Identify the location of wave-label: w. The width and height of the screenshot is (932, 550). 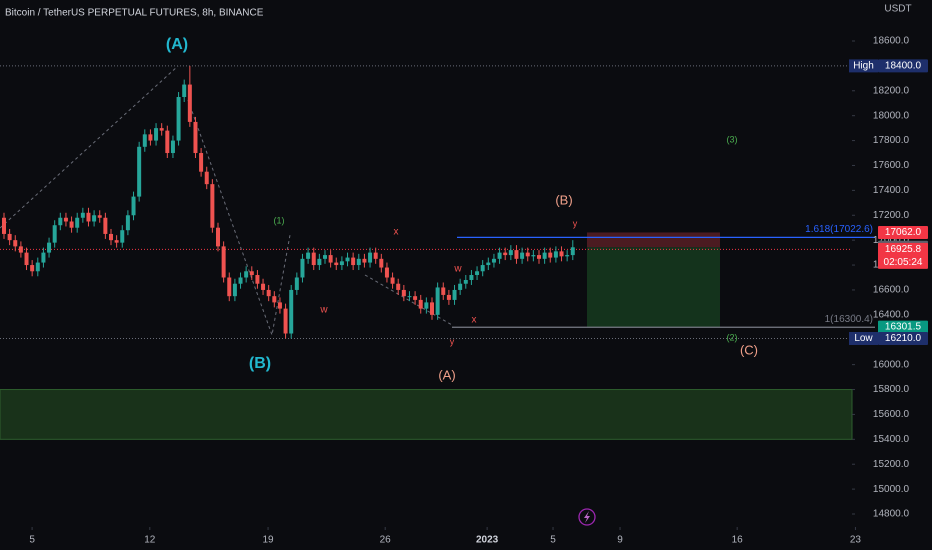
(457, 269).